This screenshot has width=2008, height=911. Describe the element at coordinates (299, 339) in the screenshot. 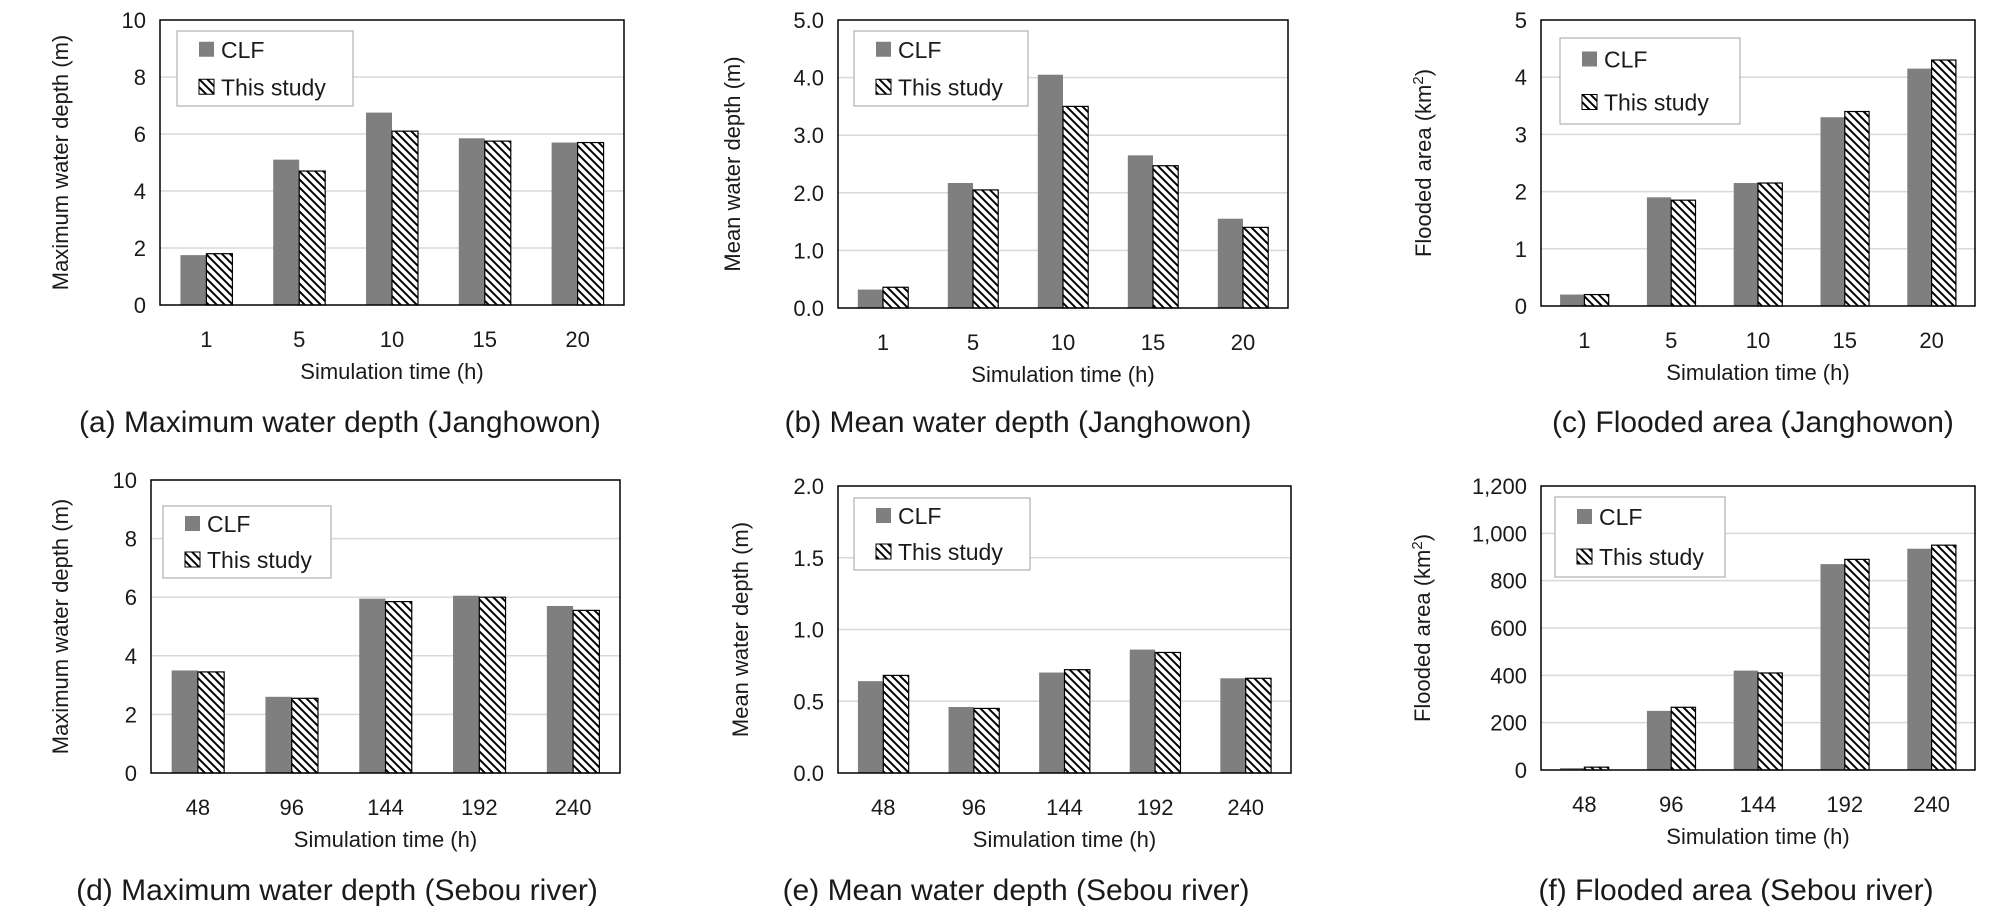

I see `x-tick-label: 5` at that location.